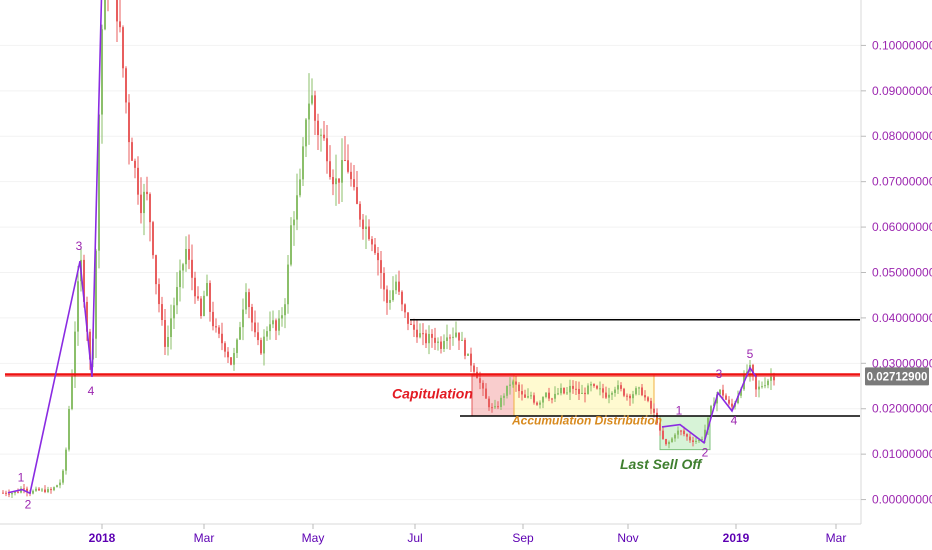  I want to click on wave-label: 4, so click(91, 391).